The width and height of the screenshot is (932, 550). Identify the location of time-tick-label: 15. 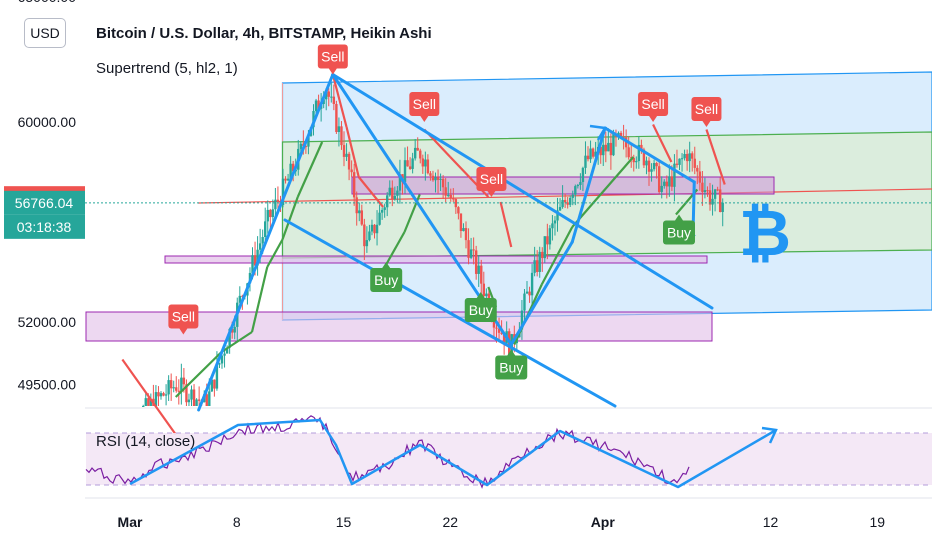
(344, 522).